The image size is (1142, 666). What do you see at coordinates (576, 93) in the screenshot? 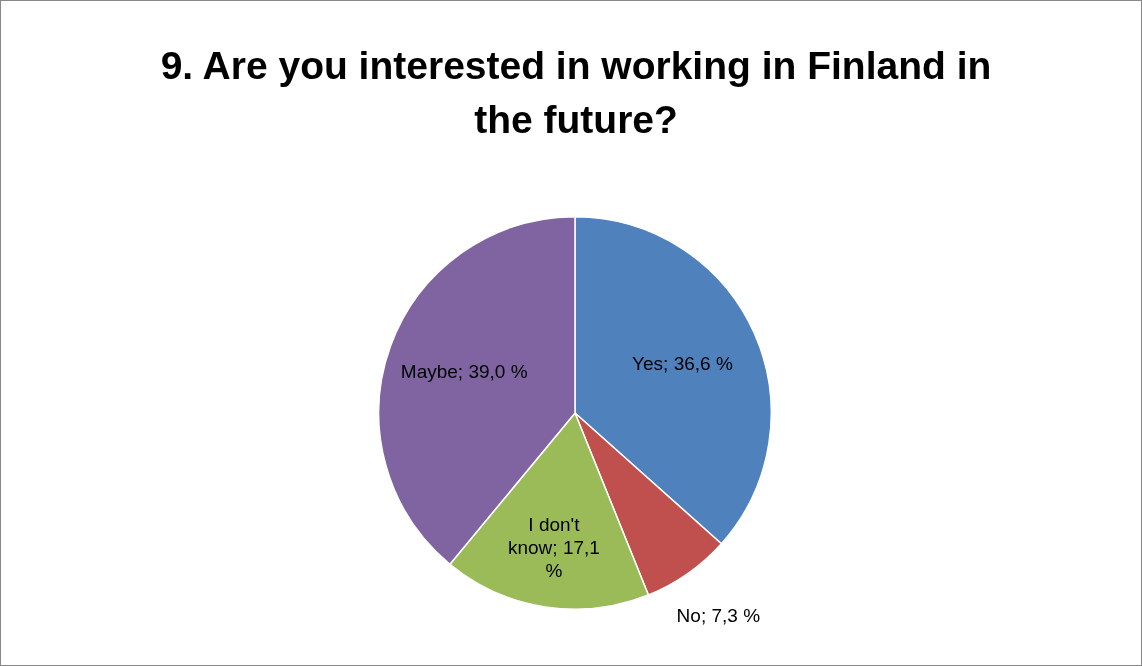
I see `chart-title: 9. Are you interested in working in Finland in the future?` at bounding box center [576, 93].